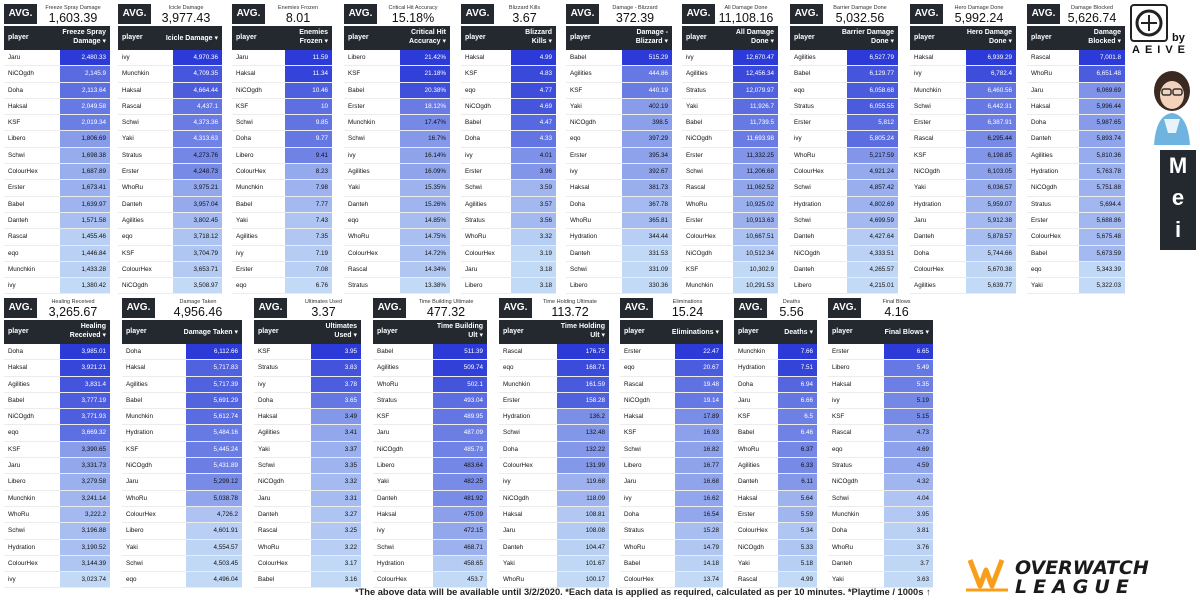 Image resolution: width=1200 pixels, height=600 pixels. What do you see at coordinates (775, 466) in the screenshot?
I see `table-row: Agilities 6.33` at bounding box center [775, 466].